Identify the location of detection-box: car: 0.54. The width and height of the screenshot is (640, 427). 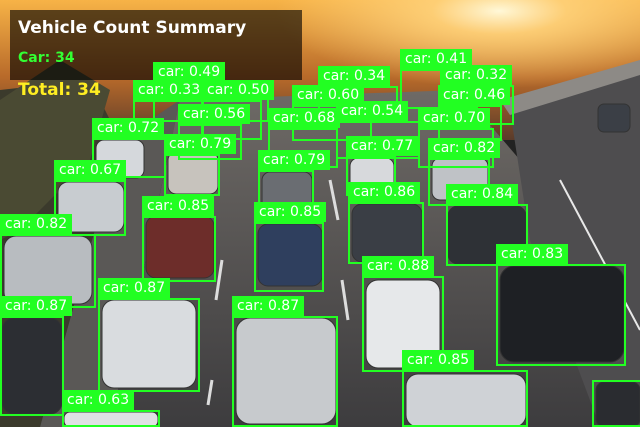
(378, 130).